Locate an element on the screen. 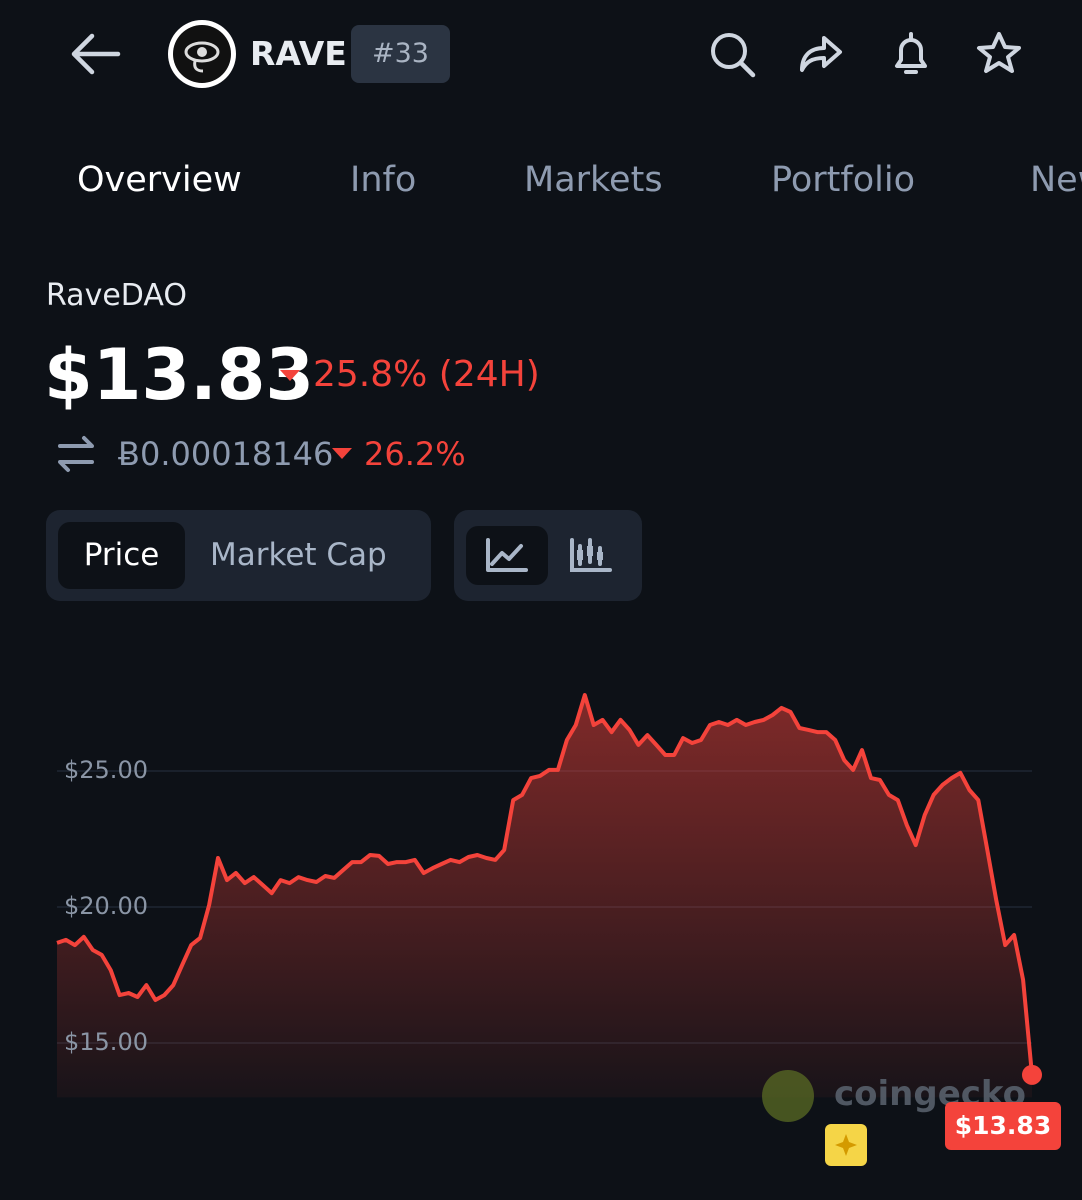 Image resolution: width=1082 pixels, height=1200 pixels. share-button is located at coordinates (822, 56).